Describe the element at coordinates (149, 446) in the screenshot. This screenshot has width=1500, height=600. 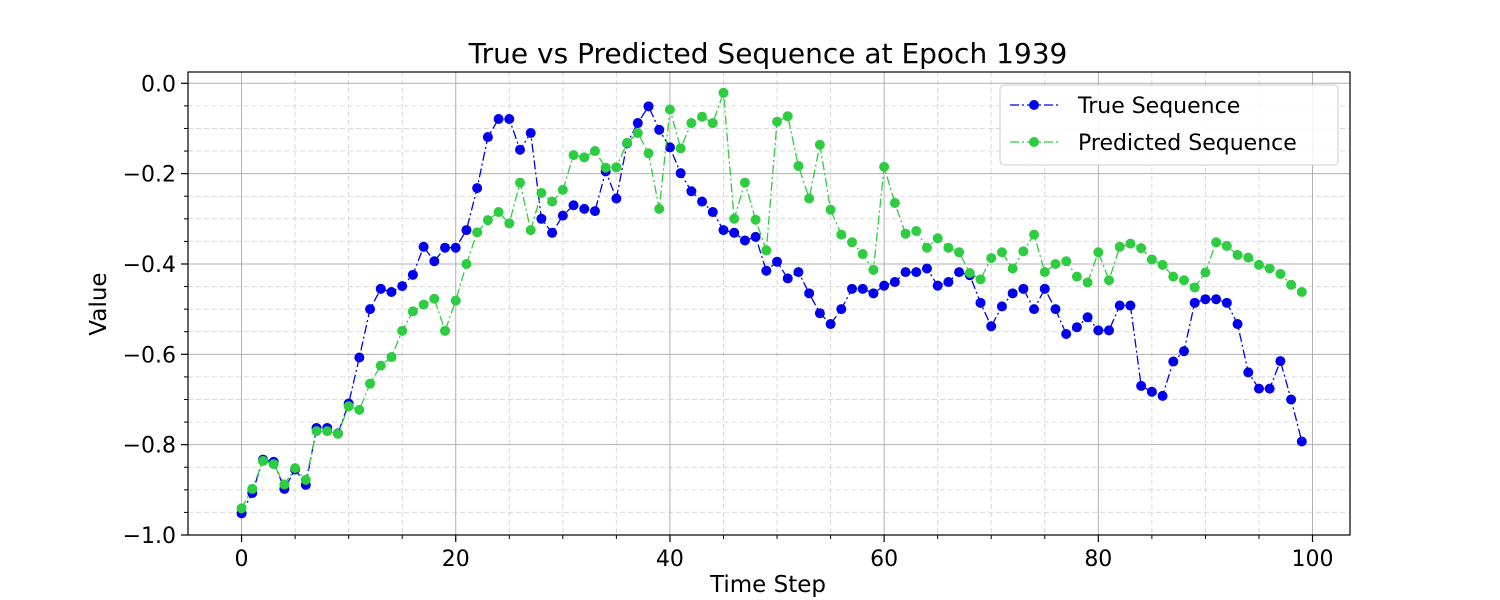
I see `y-tick-label: −0.8` at that location.